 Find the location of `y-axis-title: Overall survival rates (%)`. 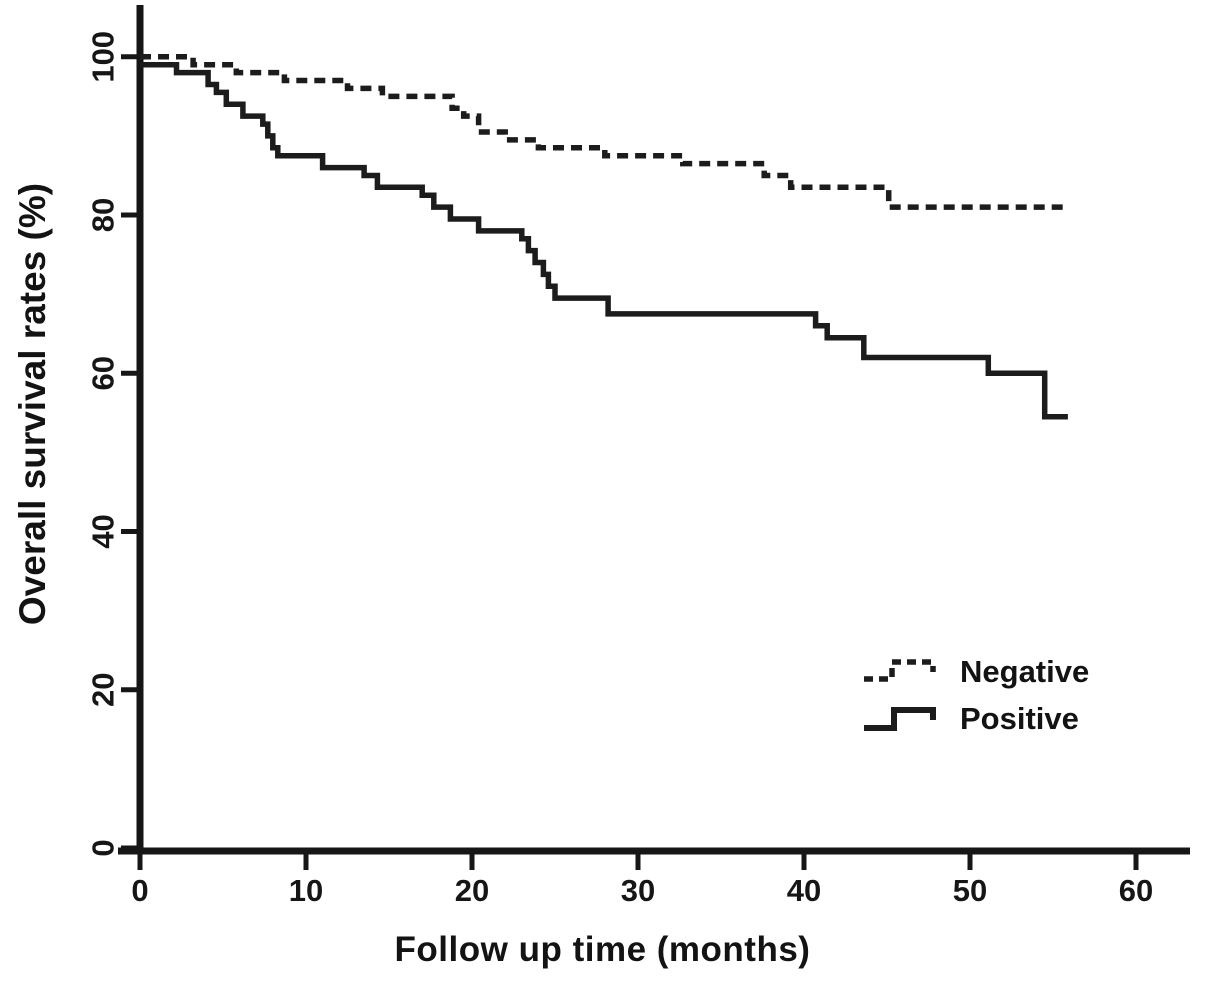

y-axis-title: Overall survival rates (%) is located at coordinates (32, 404).